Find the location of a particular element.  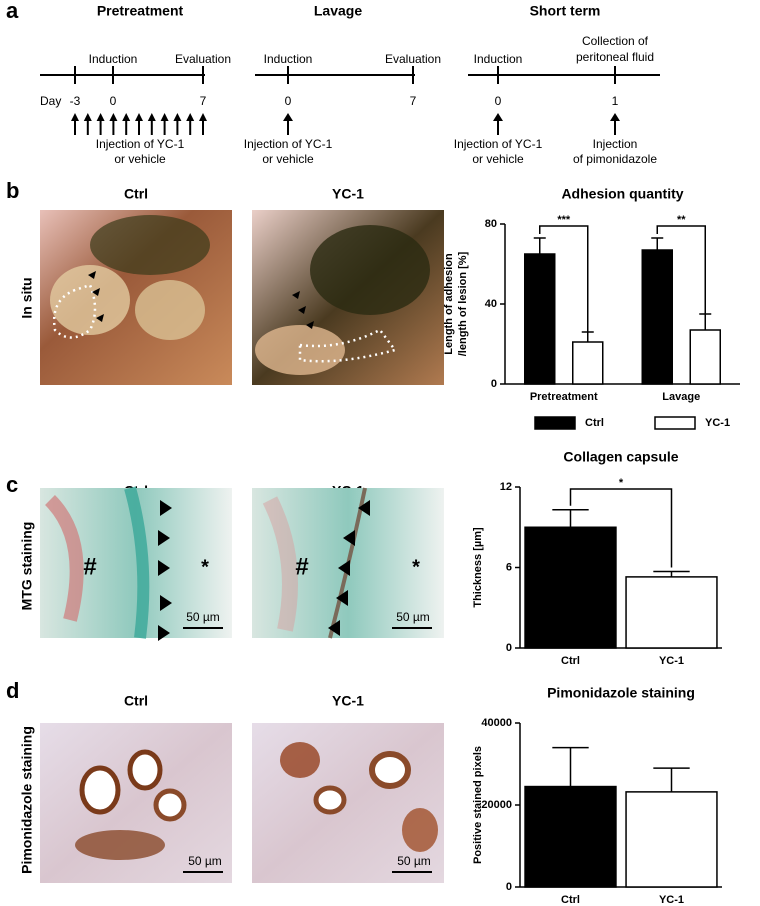

row-label: MTG staining is located at coordinates (27, 566).